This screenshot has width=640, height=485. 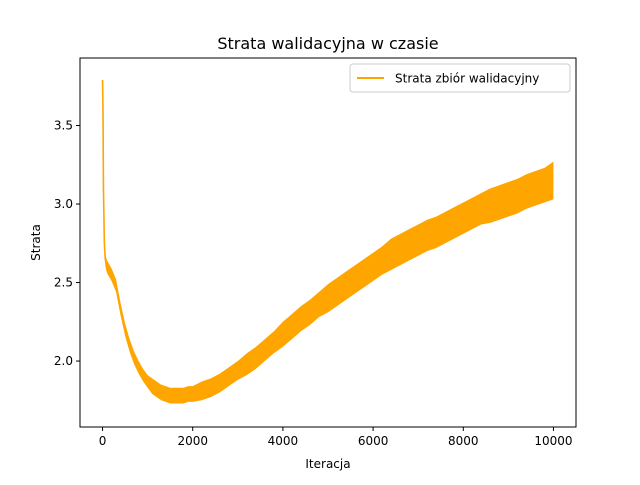 I want to click on x-tick-label: 0, so click(x=103, y=441).